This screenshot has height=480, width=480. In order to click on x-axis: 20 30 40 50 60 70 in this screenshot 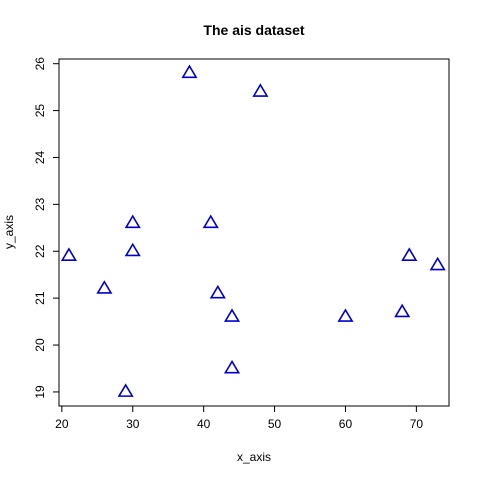, I will do `click(239, 418)`.